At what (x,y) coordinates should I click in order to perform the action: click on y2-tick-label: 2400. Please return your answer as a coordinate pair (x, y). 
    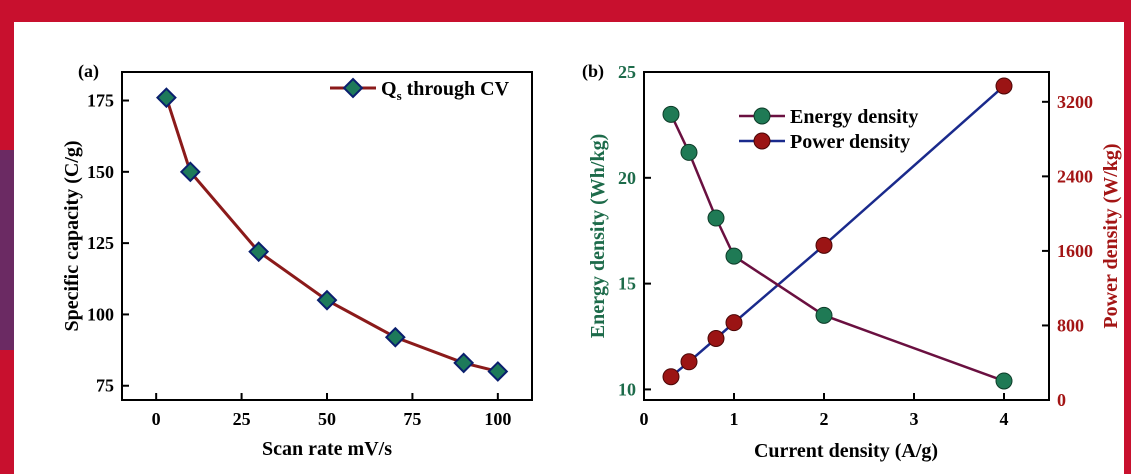
    Looking at the image, I should click on (1075, 176).